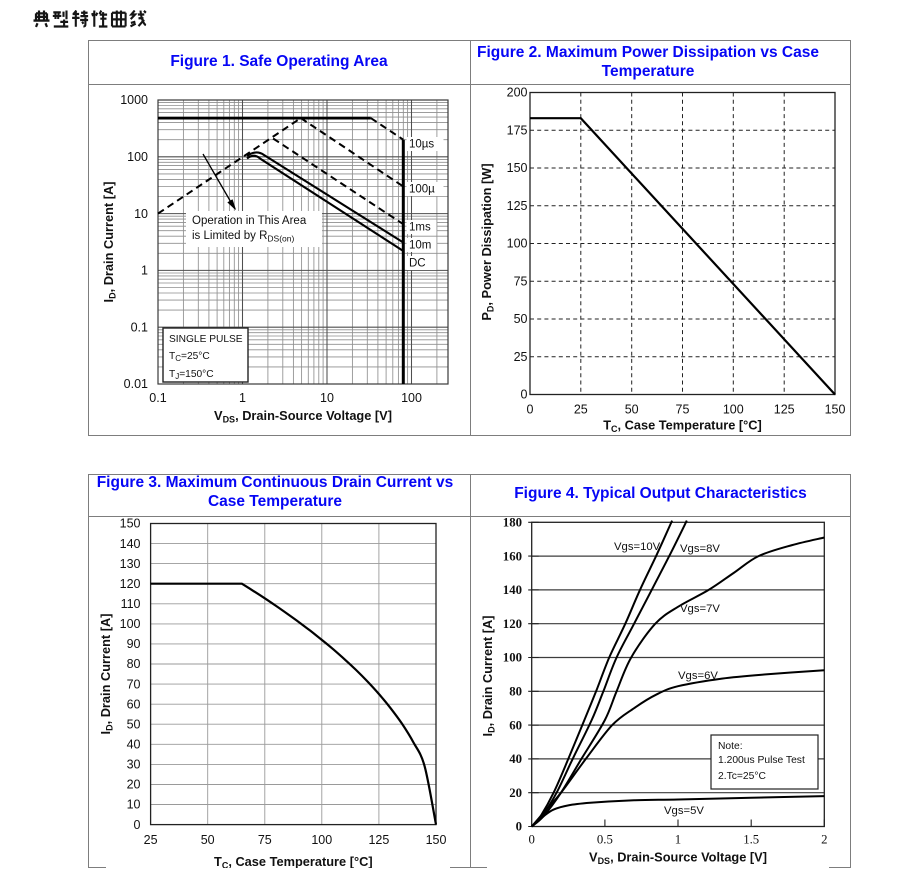 This screenshot has height=885, width=919. Describe the element at coordinates (517, 93) in the screenshot. I see `svg-text: 200` at that location.